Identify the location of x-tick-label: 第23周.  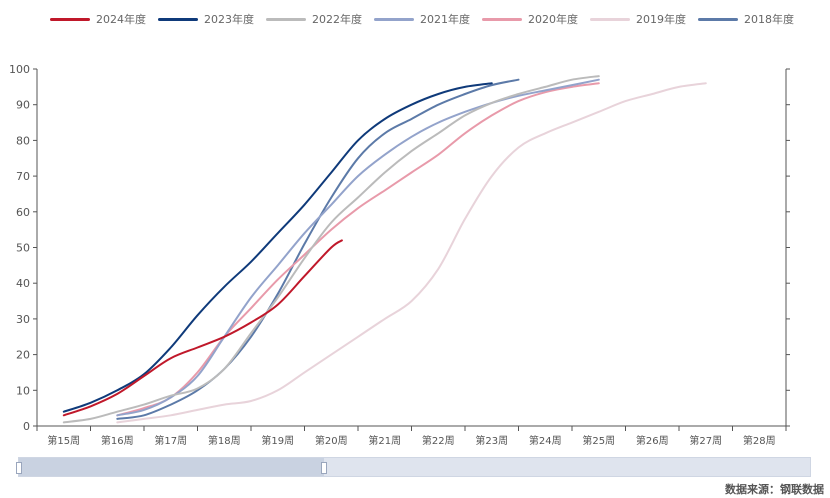
(491, 440).